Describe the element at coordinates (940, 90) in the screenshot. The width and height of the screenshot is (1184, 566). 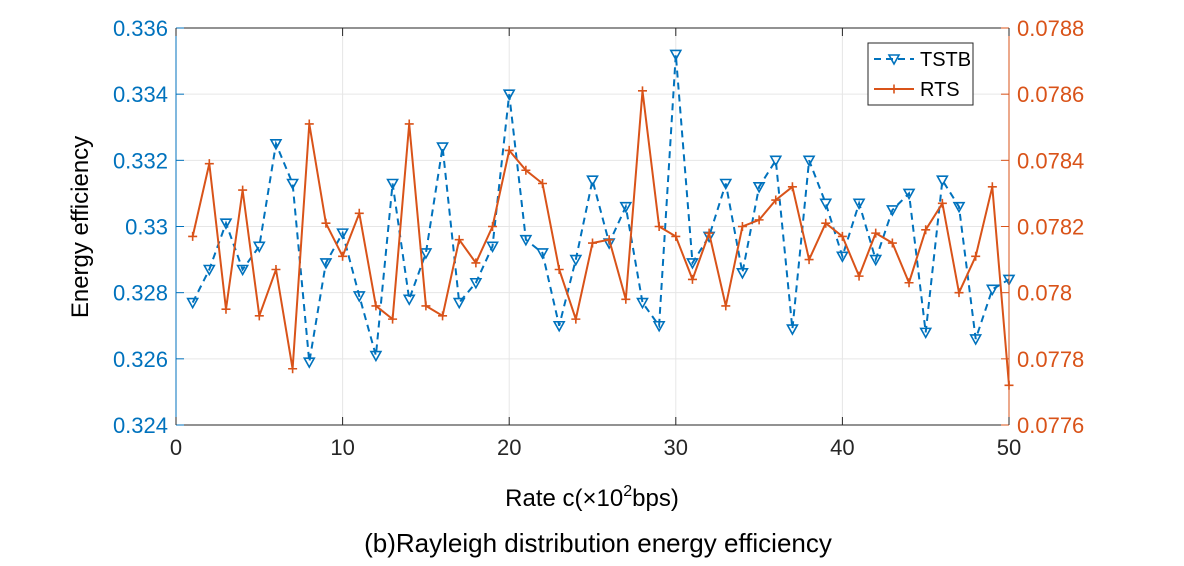
I see `legend-rts-label: RTS` at that location.